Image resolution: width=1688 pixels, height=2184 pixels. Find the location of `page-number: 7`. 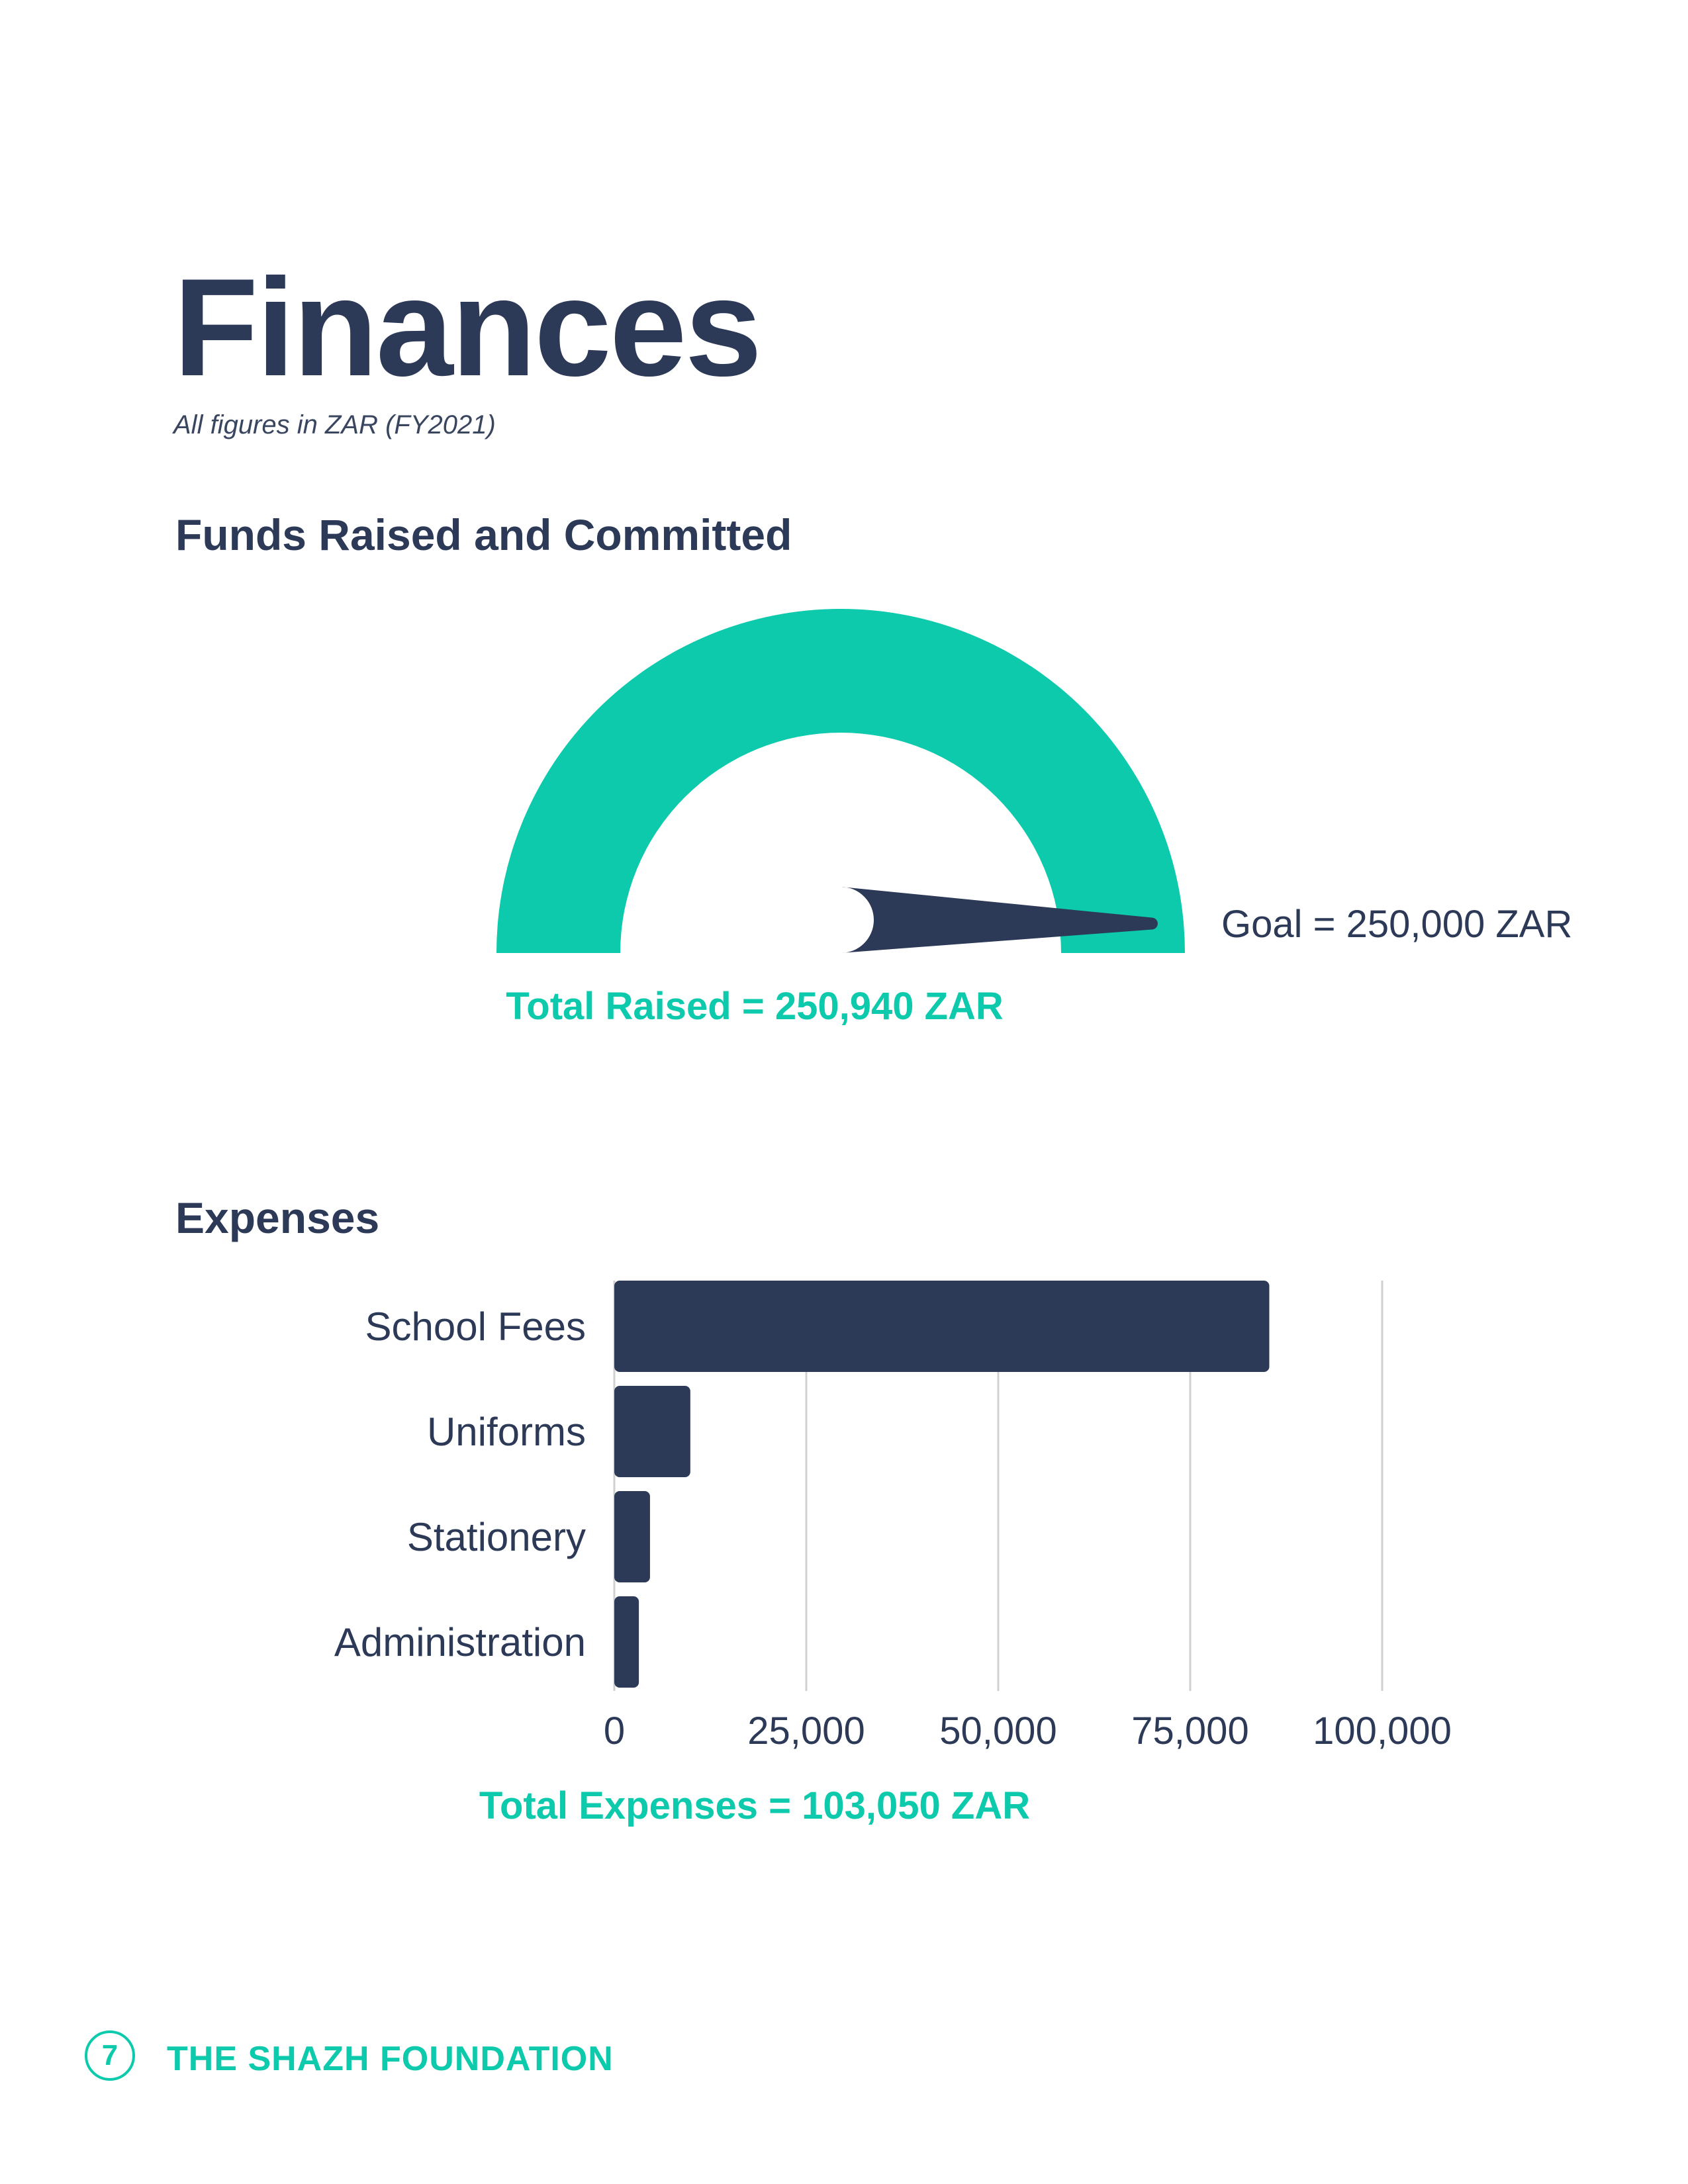

page-number: 7 is located at coordinates (109, 2055).